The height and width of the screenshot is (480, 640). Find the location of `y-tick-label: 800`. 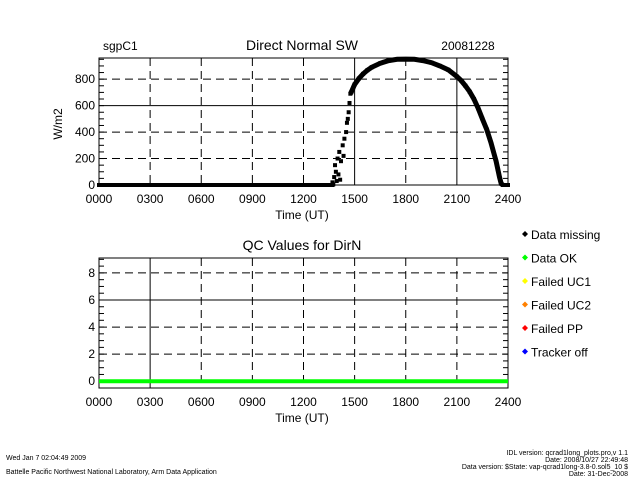

y-tick-label: 800 is located at coordinates (85, 79).